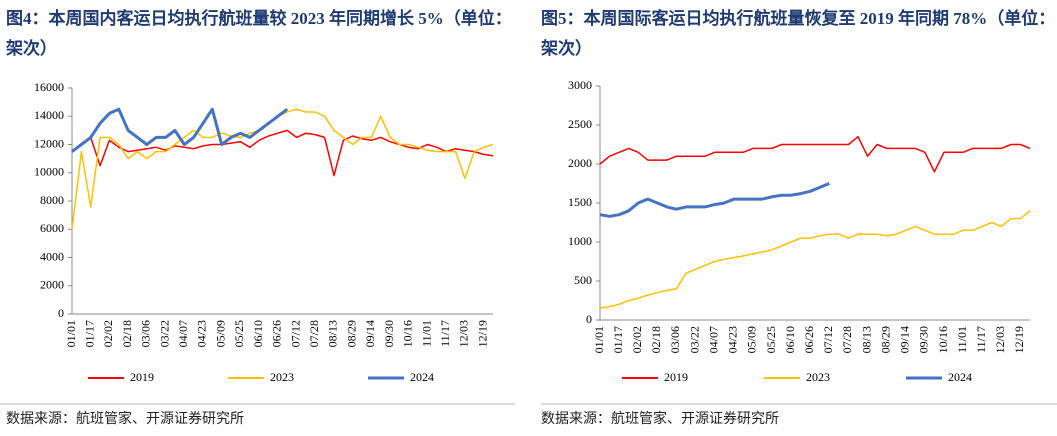 This screenshot has width=1057, height=436. I want to click on y-tick-label: 2500, so click(580, 124).